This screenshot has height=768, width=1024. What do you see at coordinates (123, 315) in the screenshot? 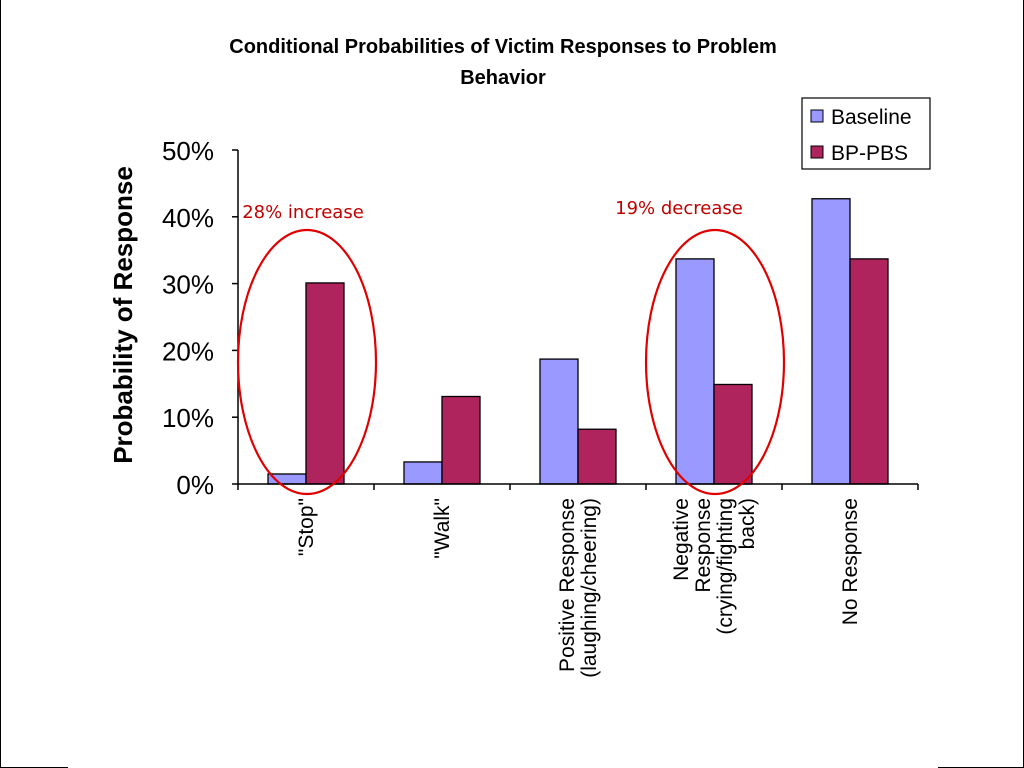
I see `y-axis-title: Probability of Response` at bounding box center [123, 315].